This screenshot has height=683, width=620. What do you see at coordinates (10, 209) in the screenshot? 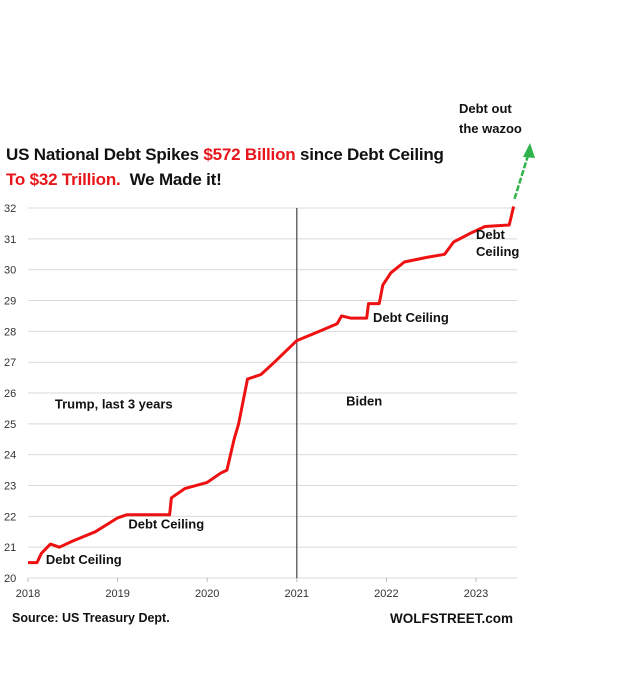
I see `y-tick-label: 32` at bounding box center [10, 209].